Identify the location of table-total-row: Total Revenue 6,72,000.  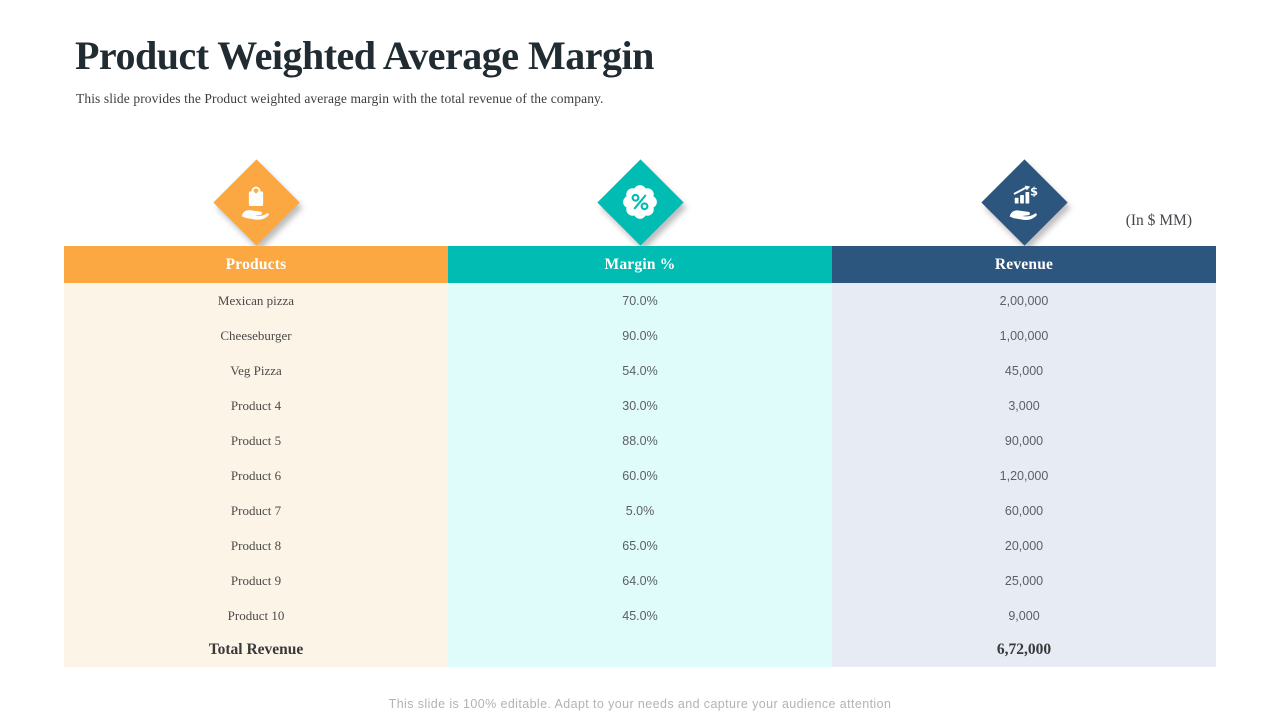
(640, 650).